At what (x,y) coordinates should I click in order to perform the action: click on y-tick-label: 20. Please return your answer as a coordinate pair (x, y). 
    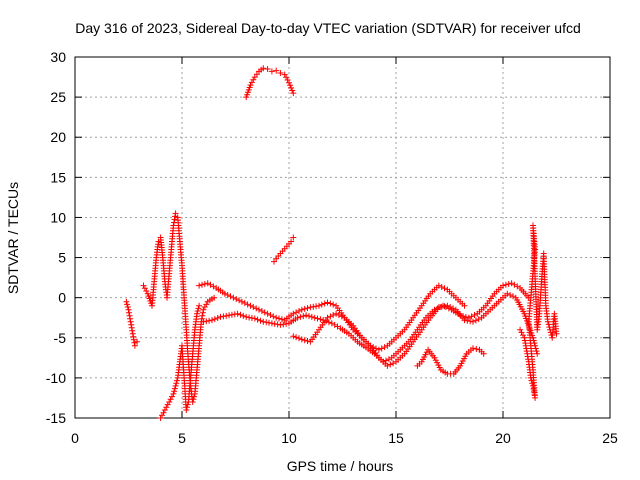
    Looking at the image, I should click on (58, 137).